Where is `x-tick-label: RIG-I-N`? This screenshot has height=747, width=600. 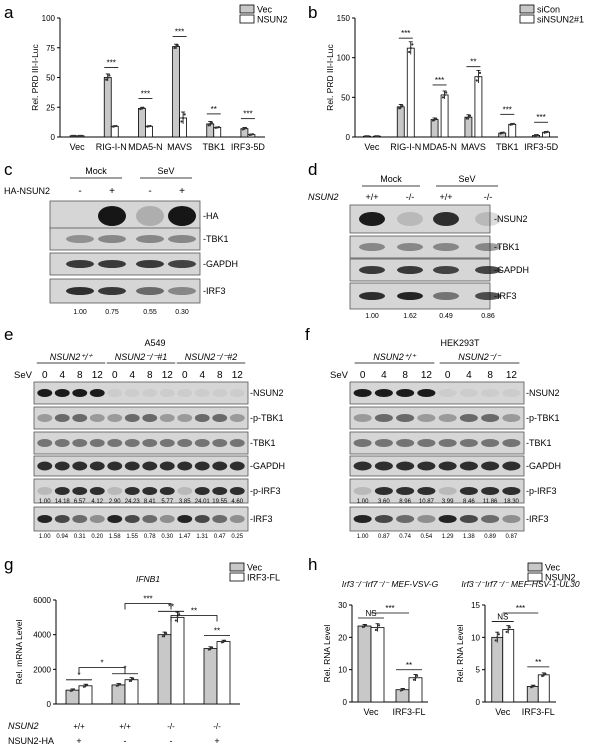
x-tick-label: RIG-I-N is located at coordinates (111, 147).